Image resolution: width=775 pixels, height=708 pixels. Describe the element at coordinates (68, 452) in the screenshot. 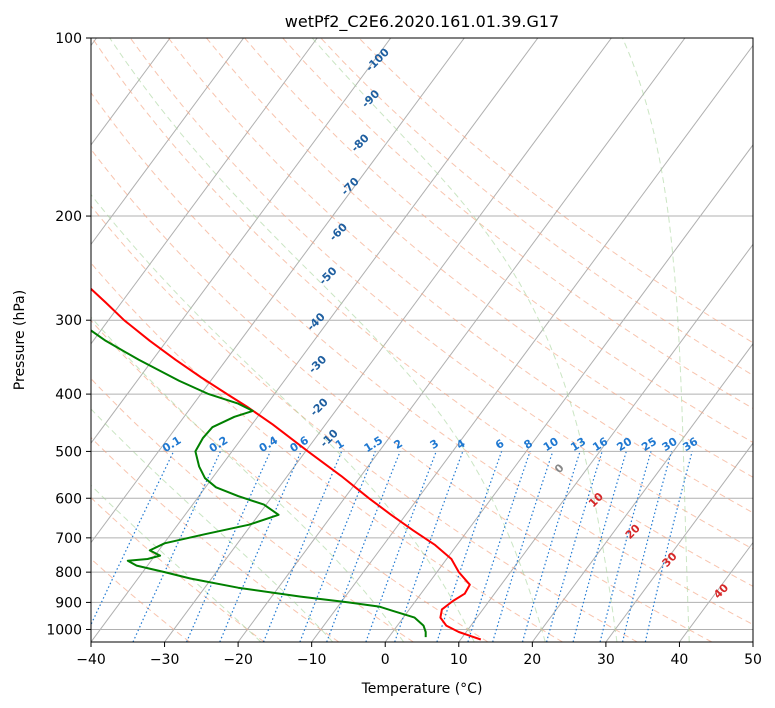

I see `y-tick-label: 500` at that location.